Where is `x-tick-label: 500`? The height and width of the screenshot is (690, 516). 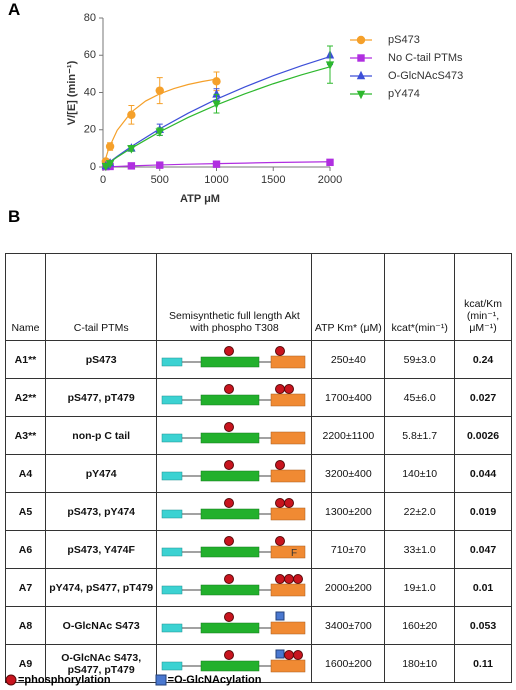
x-tick-label: 500 is located at coordinates (160, 180).